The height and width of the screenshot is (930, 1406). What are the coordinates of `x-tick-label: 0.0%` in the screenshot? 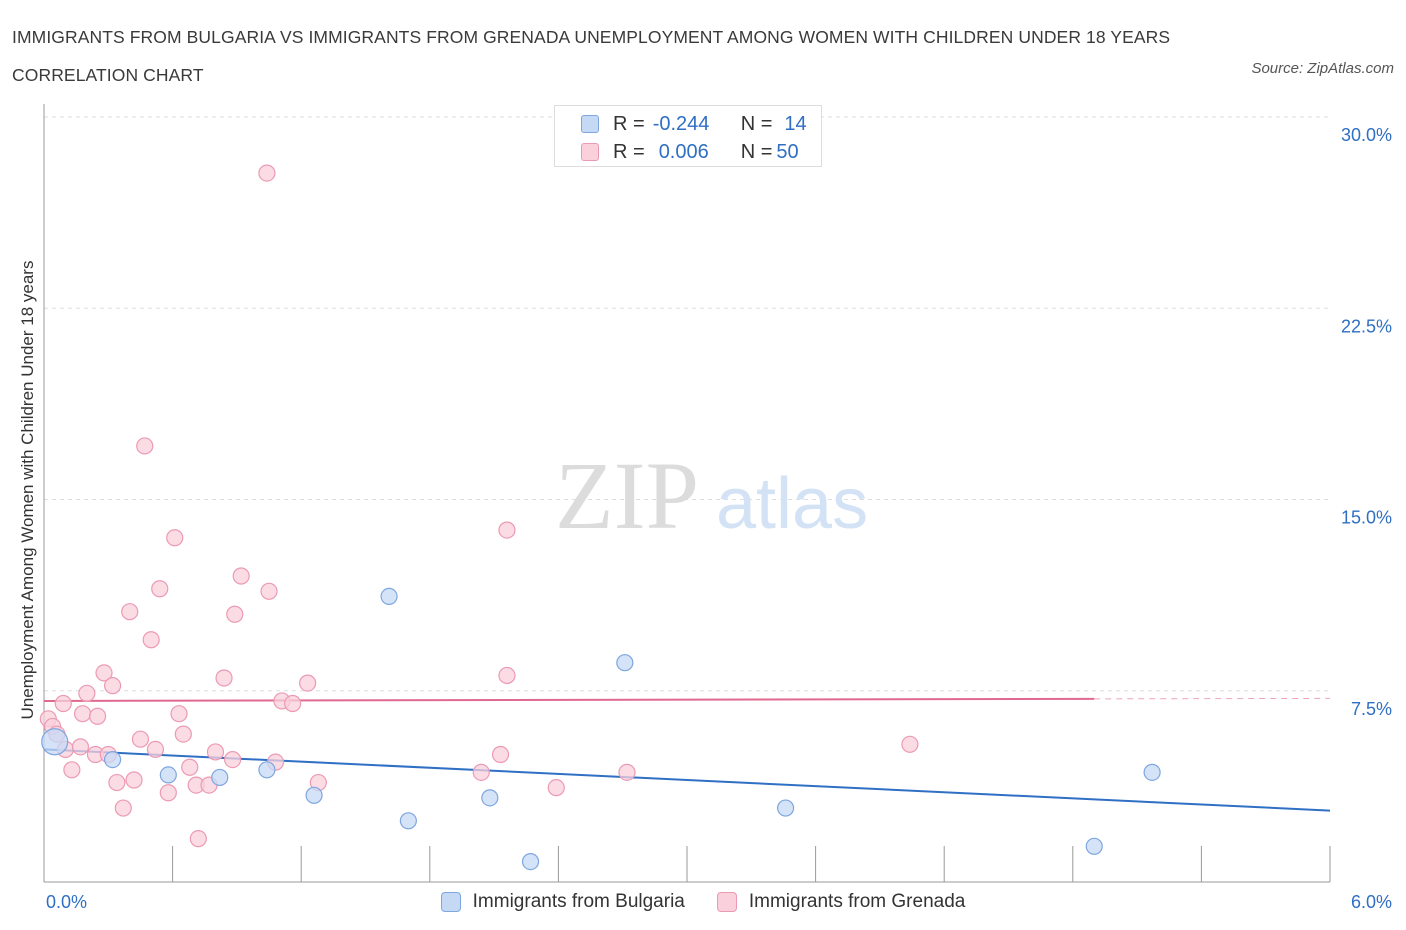 It's located at (66, 902).